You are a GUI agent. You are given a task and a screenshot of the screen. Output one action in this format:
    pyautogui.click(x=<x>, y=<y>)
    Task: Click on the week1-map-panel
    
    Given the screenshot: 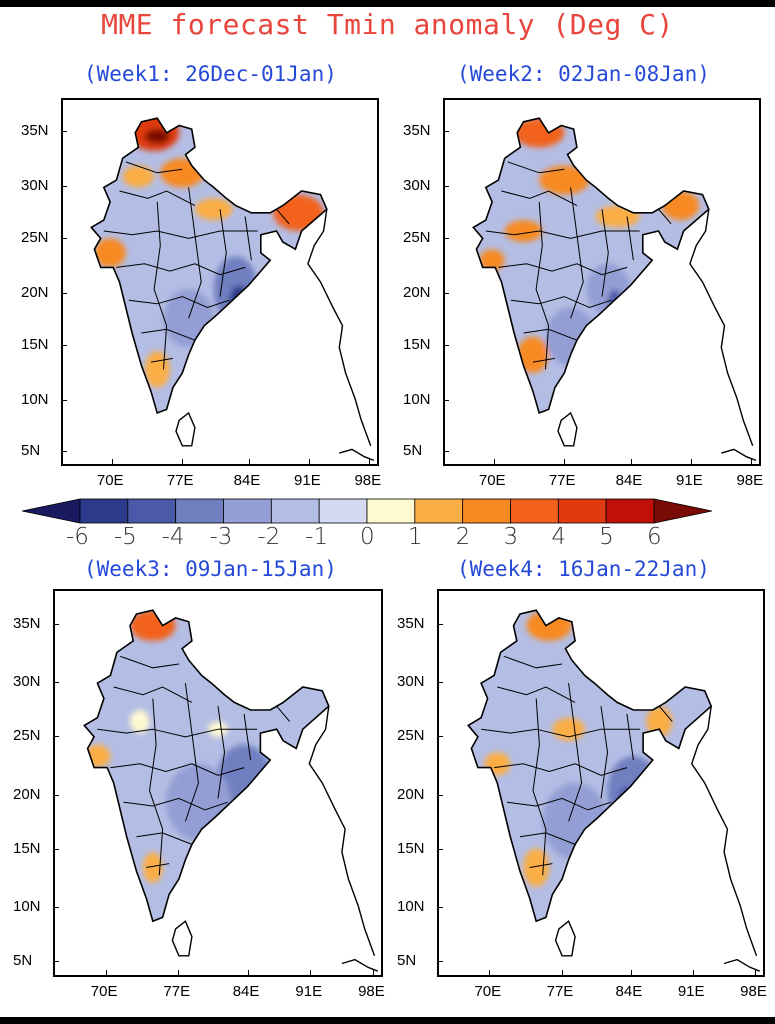 What is the action you would take?
    pyautogui.click(x=220, y=282)
    